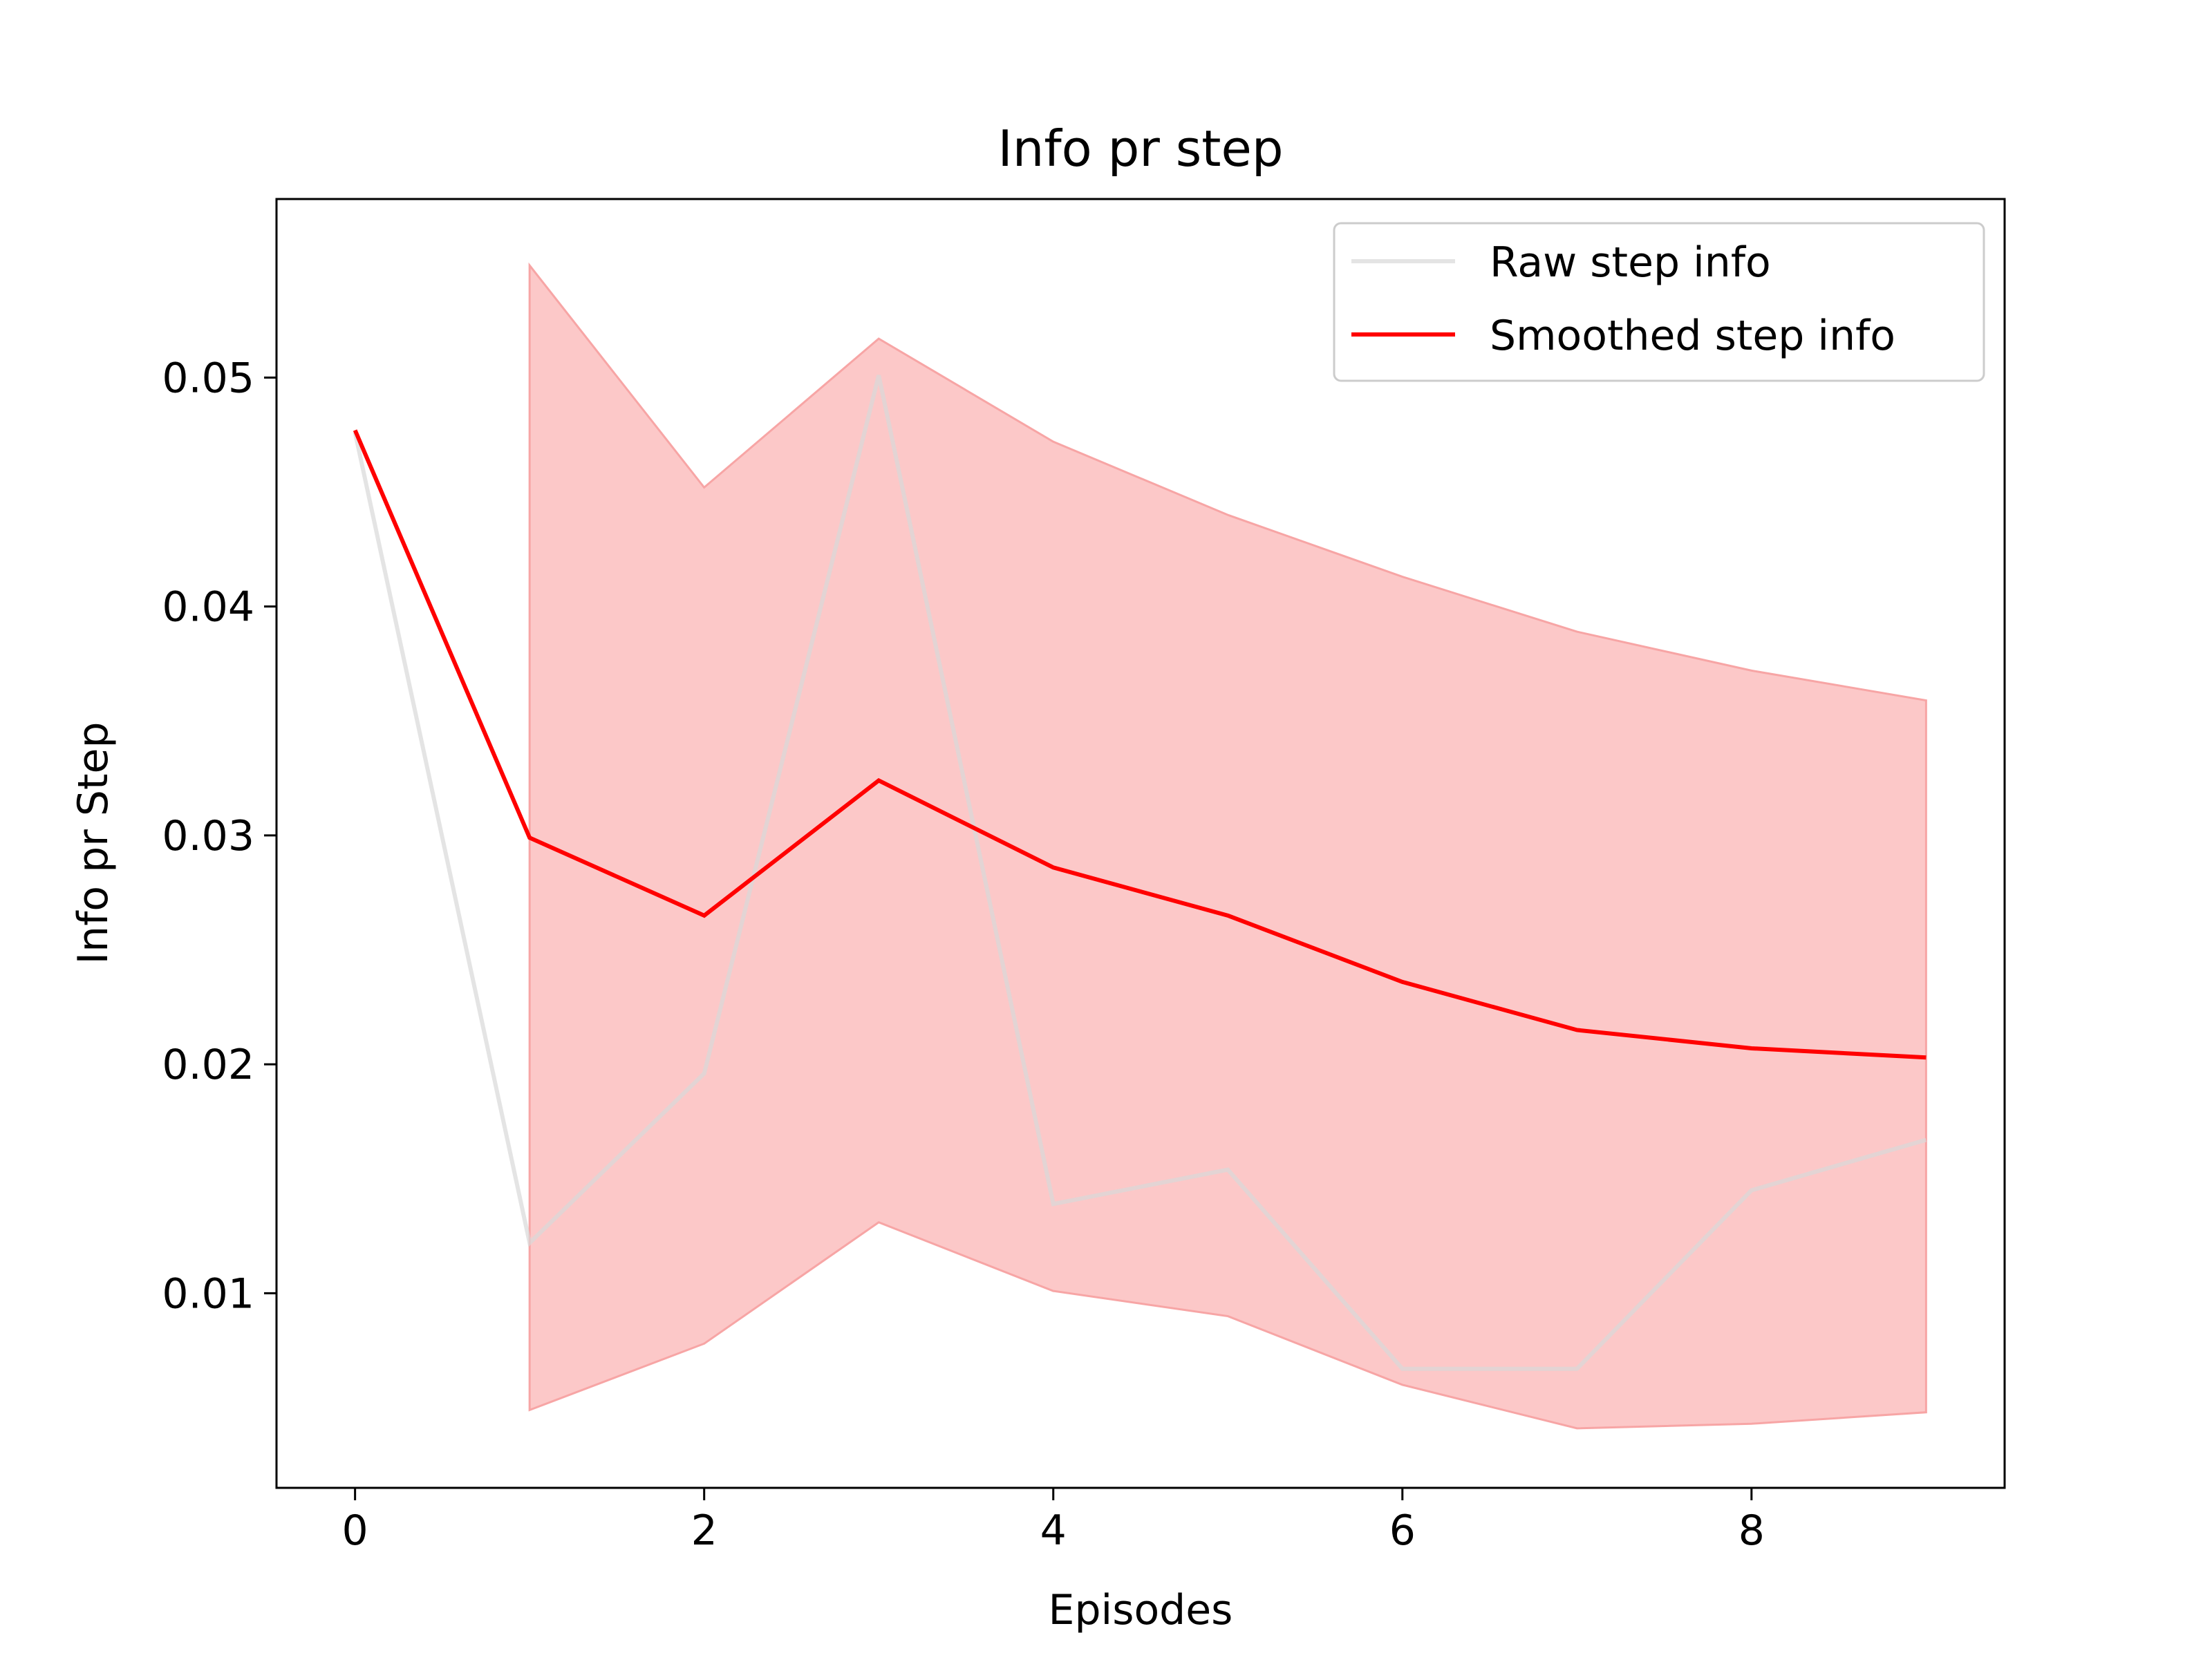 The width and height of the screenshot is (2212, 1662). I want to click on y-axis-label: Info pr Step, so click(94, 842).